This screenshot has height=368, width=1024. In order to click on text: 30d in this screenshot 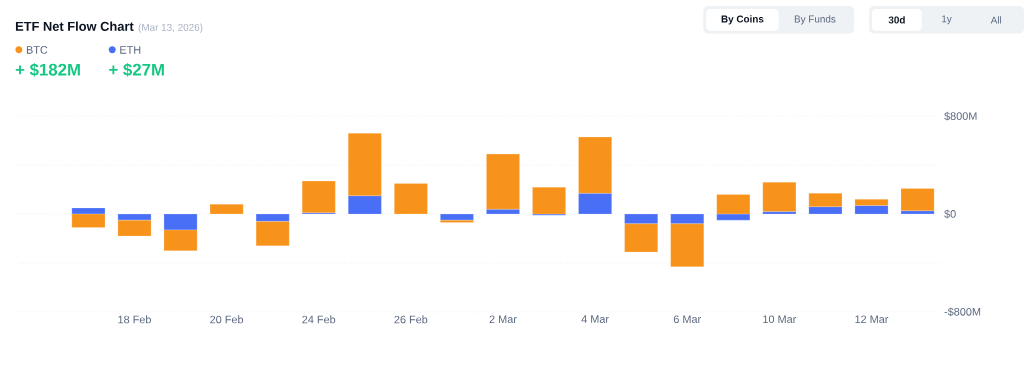, I will do `click(896, 19)`.